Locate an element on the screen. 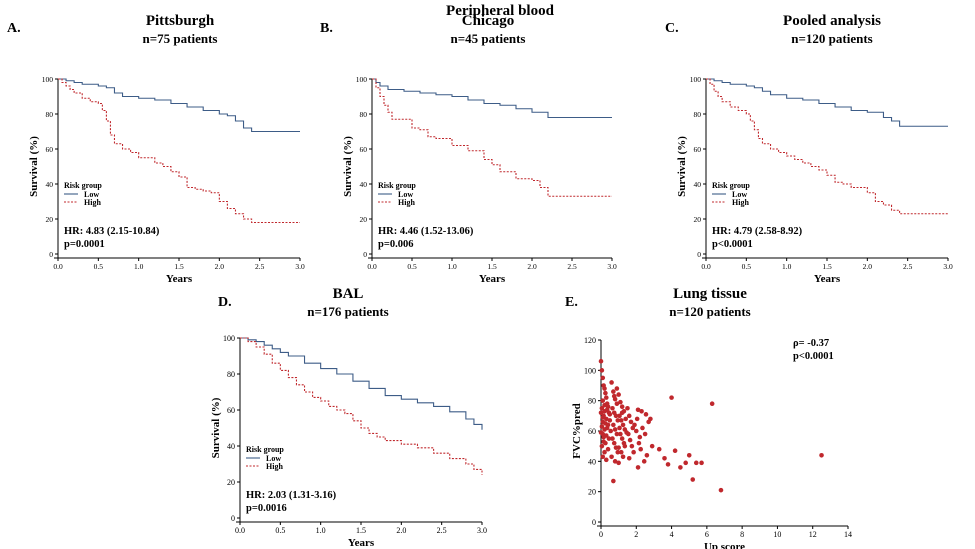 This screenshot has height=549, width=975. x-tick-label: 10 is located at coordinates (777, 534).